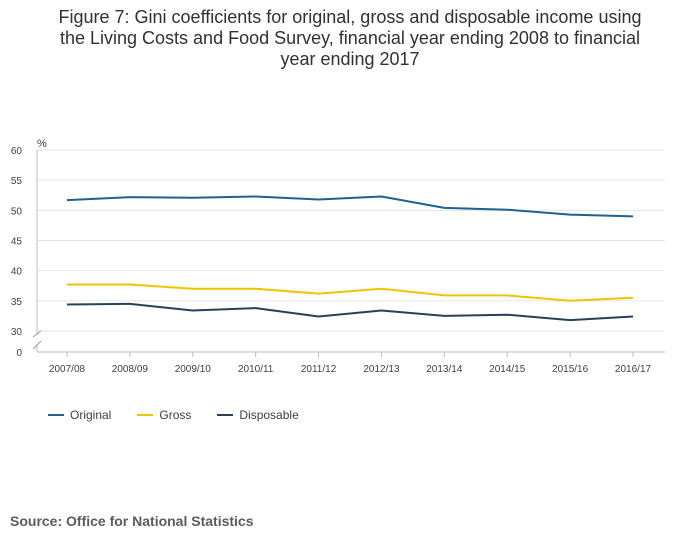 This screenshot has width=700, height=549. What do you see at coordinates (193, 369) in the screenshot?
I see `x-tick-label: 2009/10` at bounding box center [193, 369].